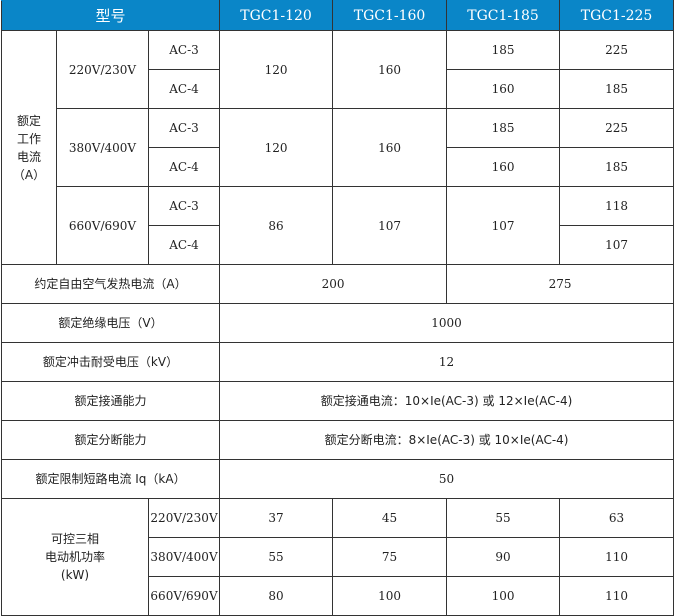 This screenshot has width=674, height=616. What do you see at coordinates (75, 575) in the screenshot?
I see `label-line: (kW)` at bounding box center [75, 575].